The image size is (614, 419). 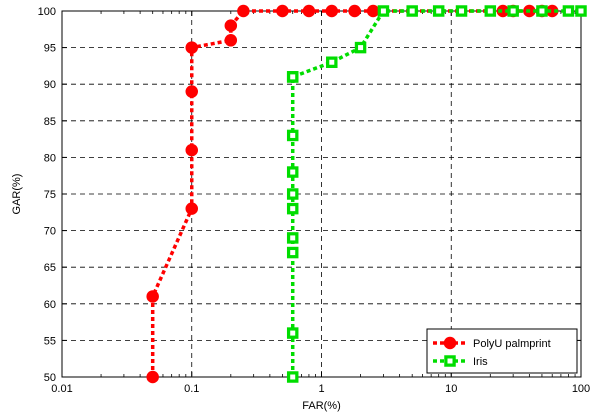 What do you see at coordinates (50, 122) in the screenshot?
I see `y-tick-label: 85` at bounding box center [50, 122].